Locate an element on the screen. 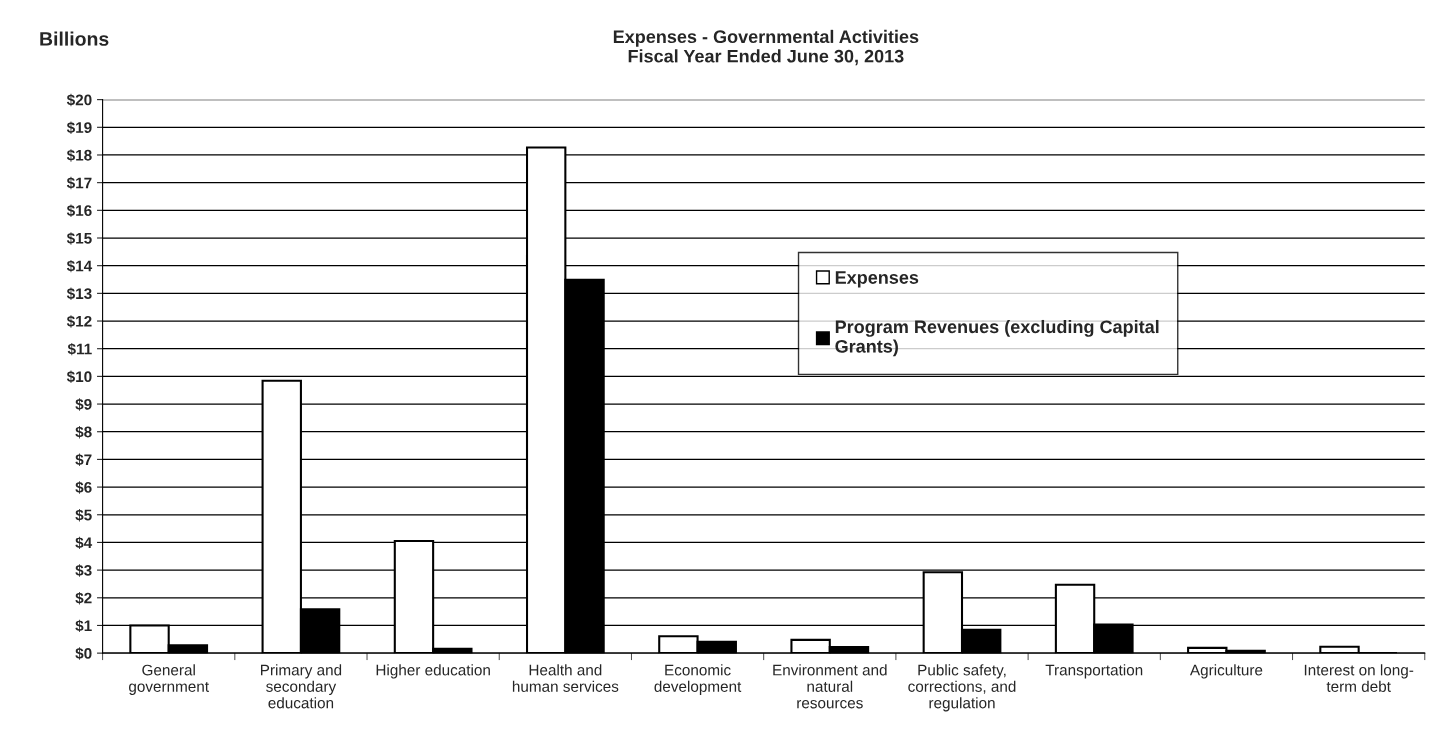  y-tick-label: $13 is located at coordinates (79, 294).